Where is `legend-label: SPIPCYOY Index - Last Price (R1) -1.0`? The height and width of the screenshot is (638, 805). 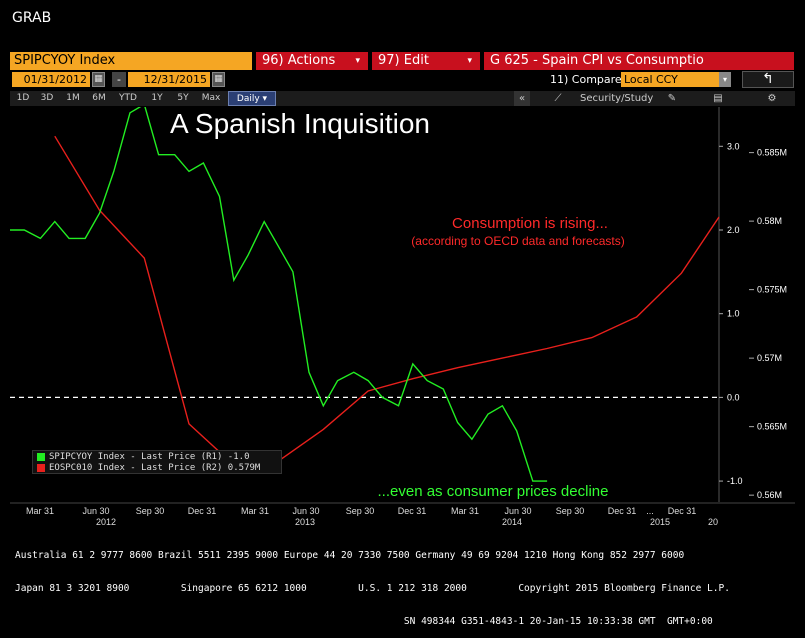
legend-label: SPIPCYOY Index - Last Price (R1) -1.0 is located at coordinates (149, 457).